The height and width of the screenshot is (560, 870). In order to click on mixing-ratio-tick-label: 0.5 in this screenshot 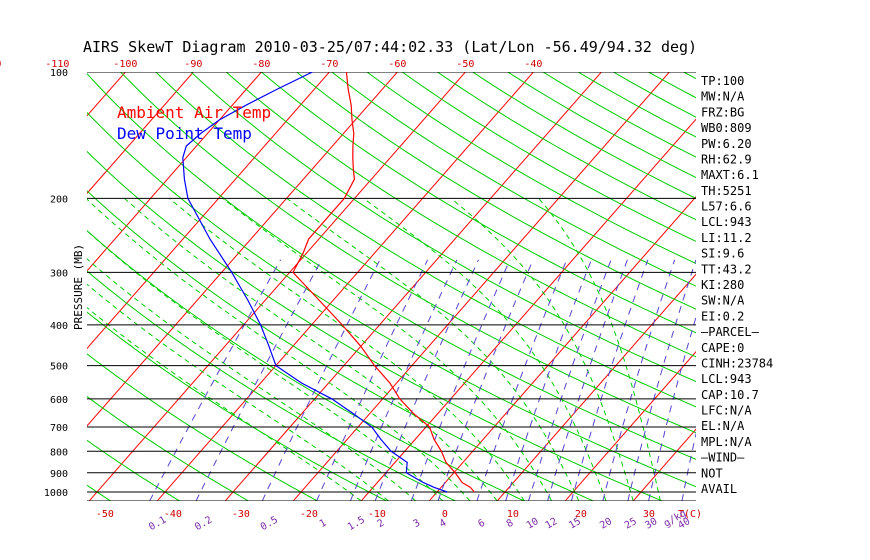, I will do `click(269, 524)`.